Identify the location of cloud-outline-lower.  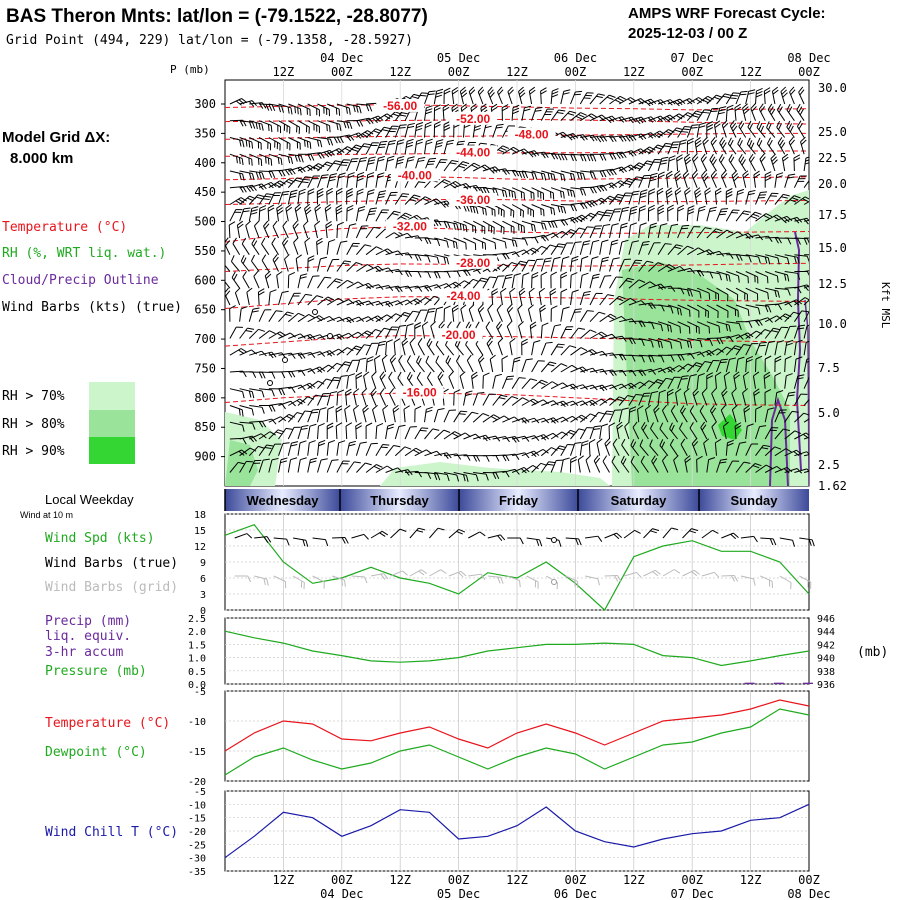
(779, 441).